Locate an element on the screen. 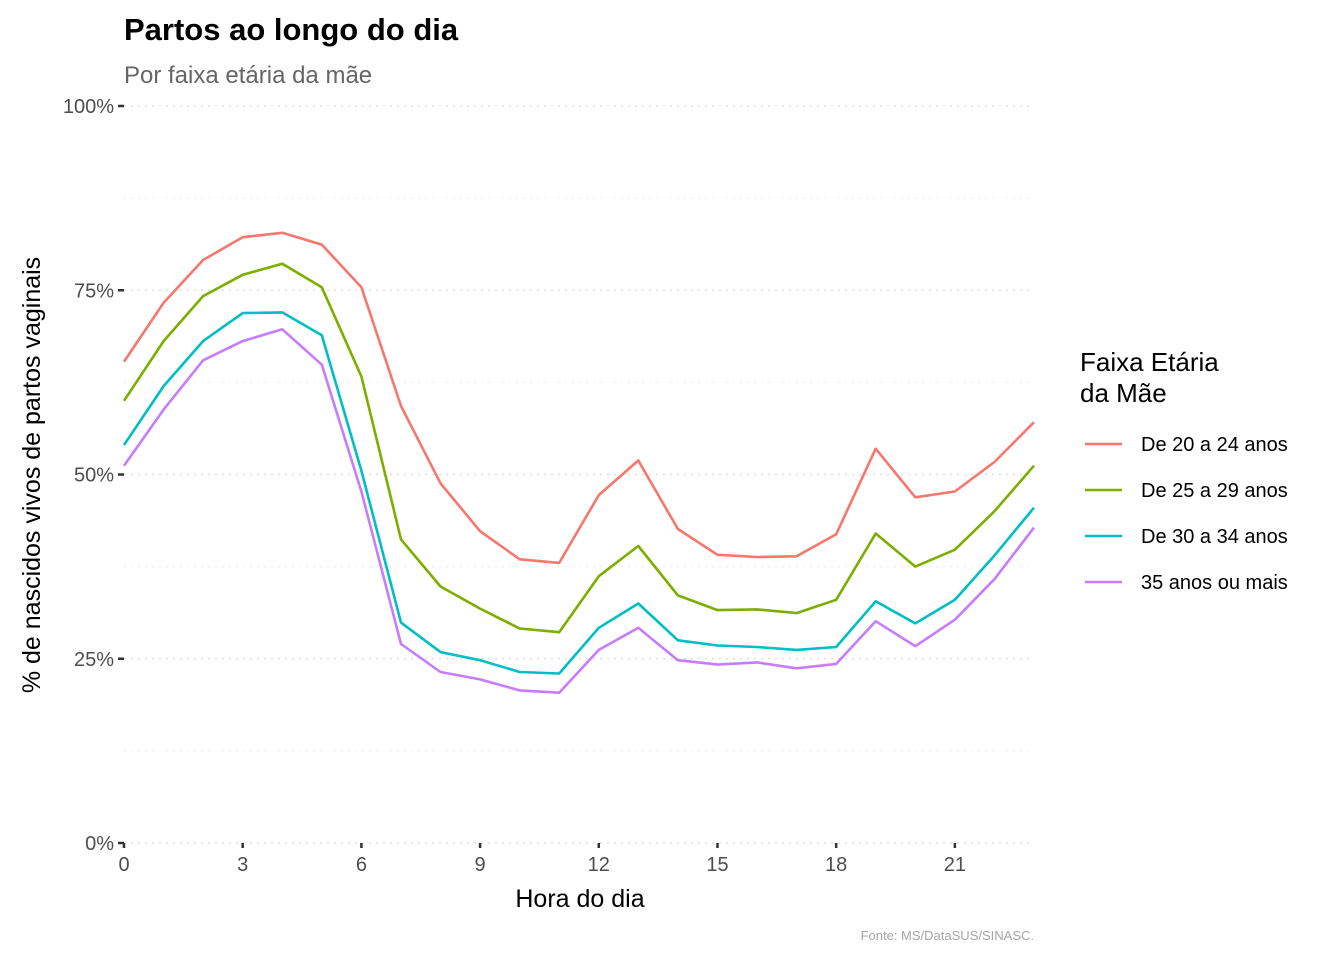 Image resolution: width=1344 pixels, height=960 pixels. x-tick-label: 15 is located at coordinates (717, 865).